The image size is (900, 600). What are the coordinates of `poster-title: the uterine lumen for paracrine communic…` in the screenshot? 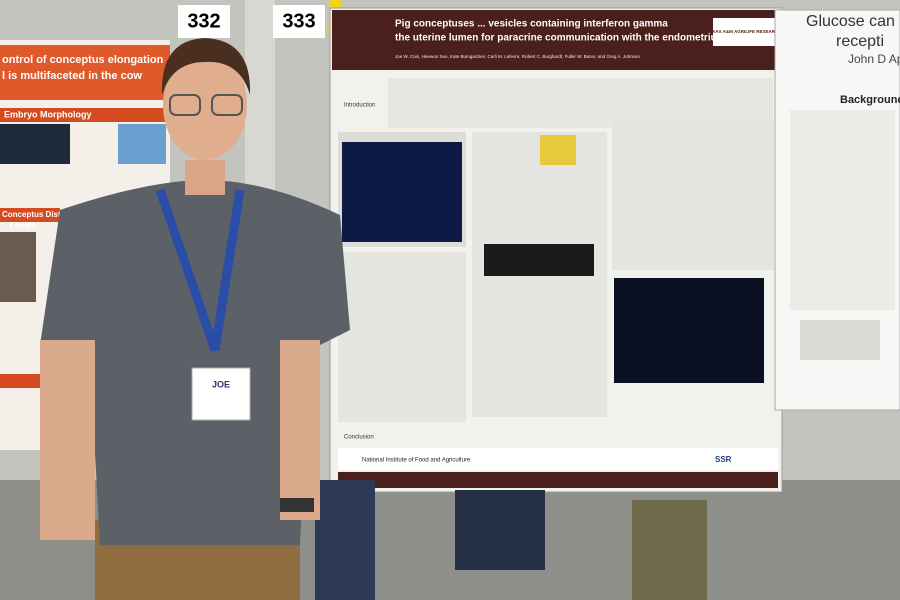 It's located at (560, 38).